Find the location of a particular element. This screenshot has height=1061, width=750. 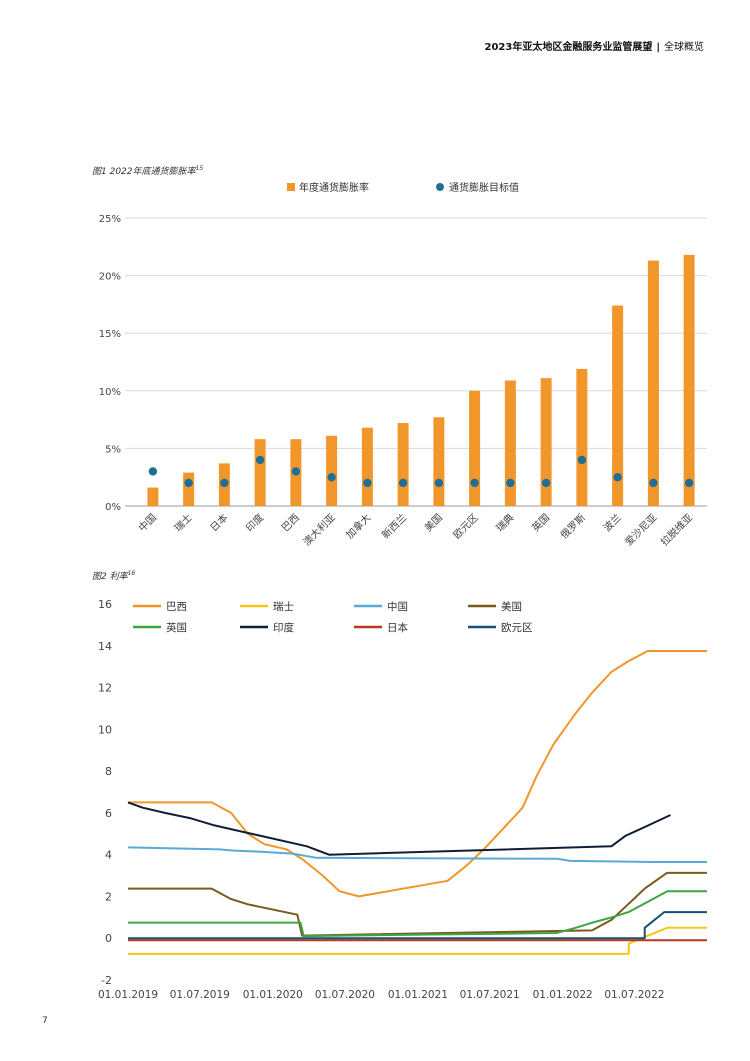

target-dot-日本 is located at coordinates (224, 483).